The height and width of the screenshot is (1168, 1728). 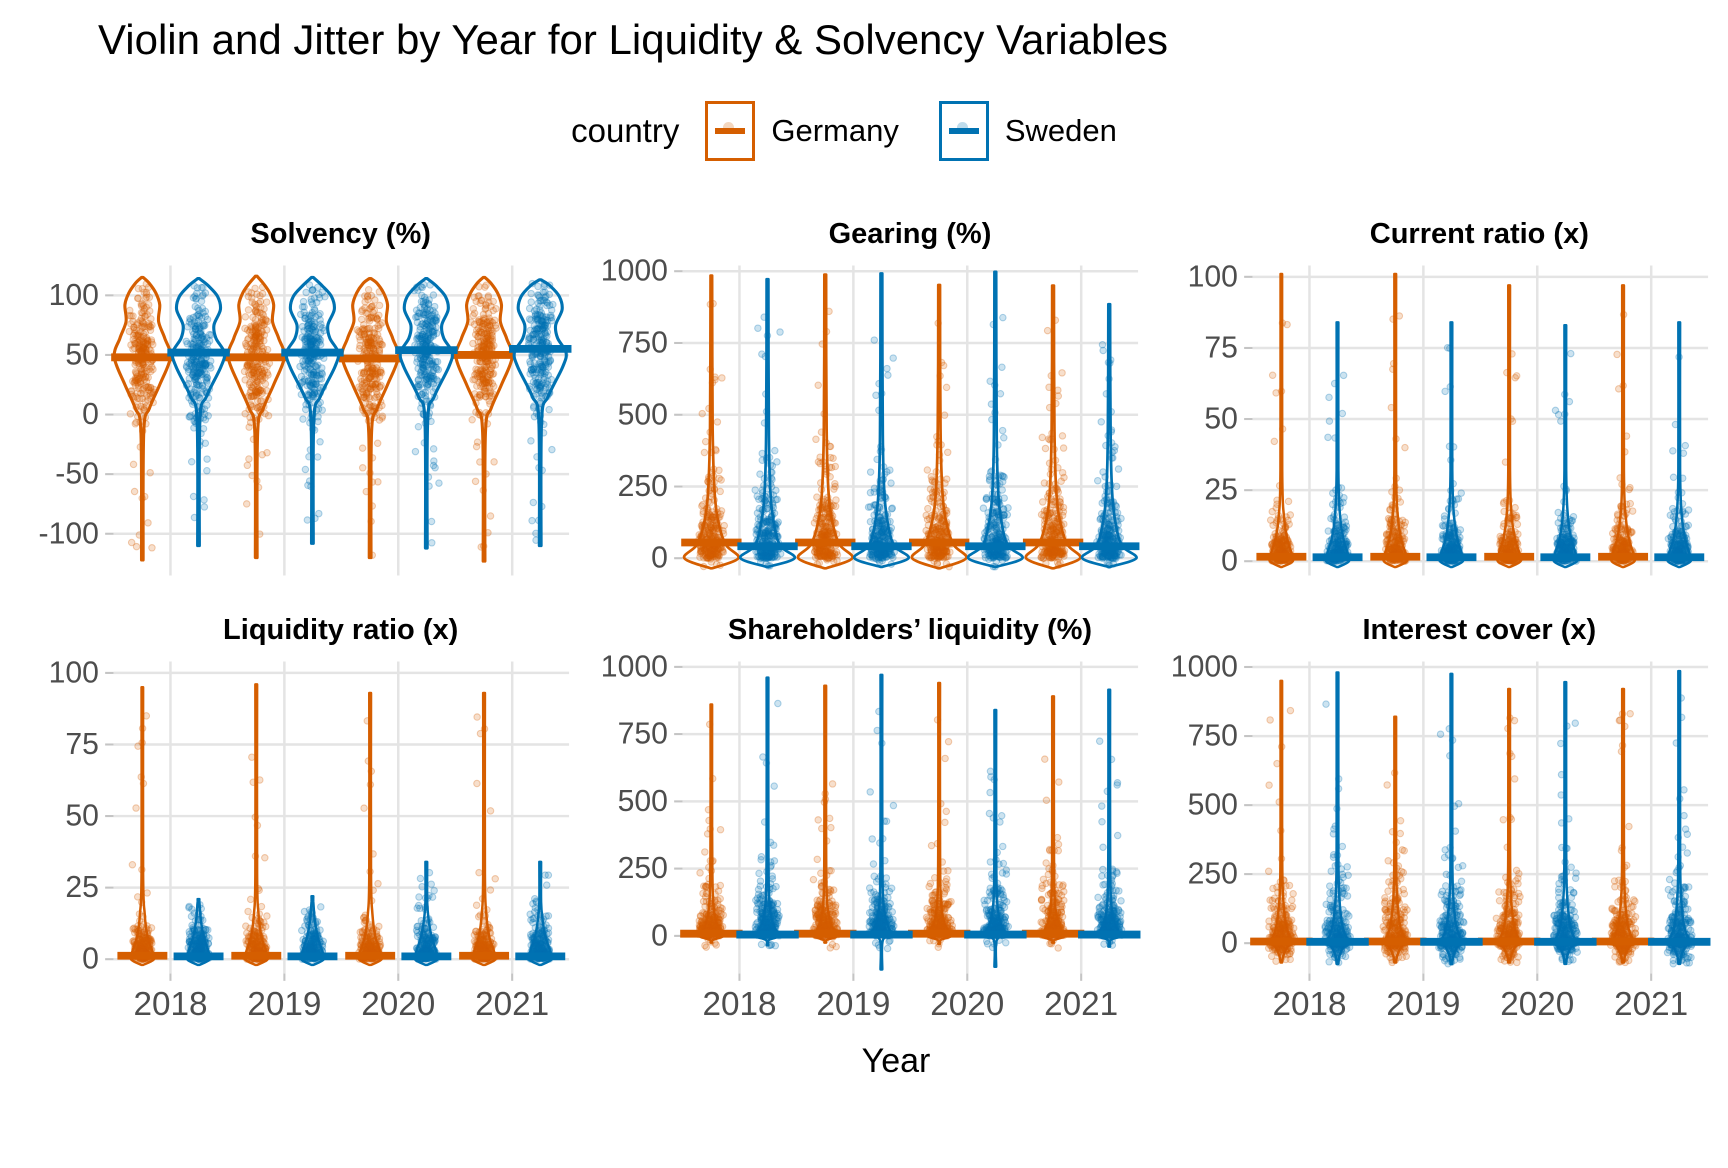 I want to click on svg-text: 500, so click(x=643, y=414).